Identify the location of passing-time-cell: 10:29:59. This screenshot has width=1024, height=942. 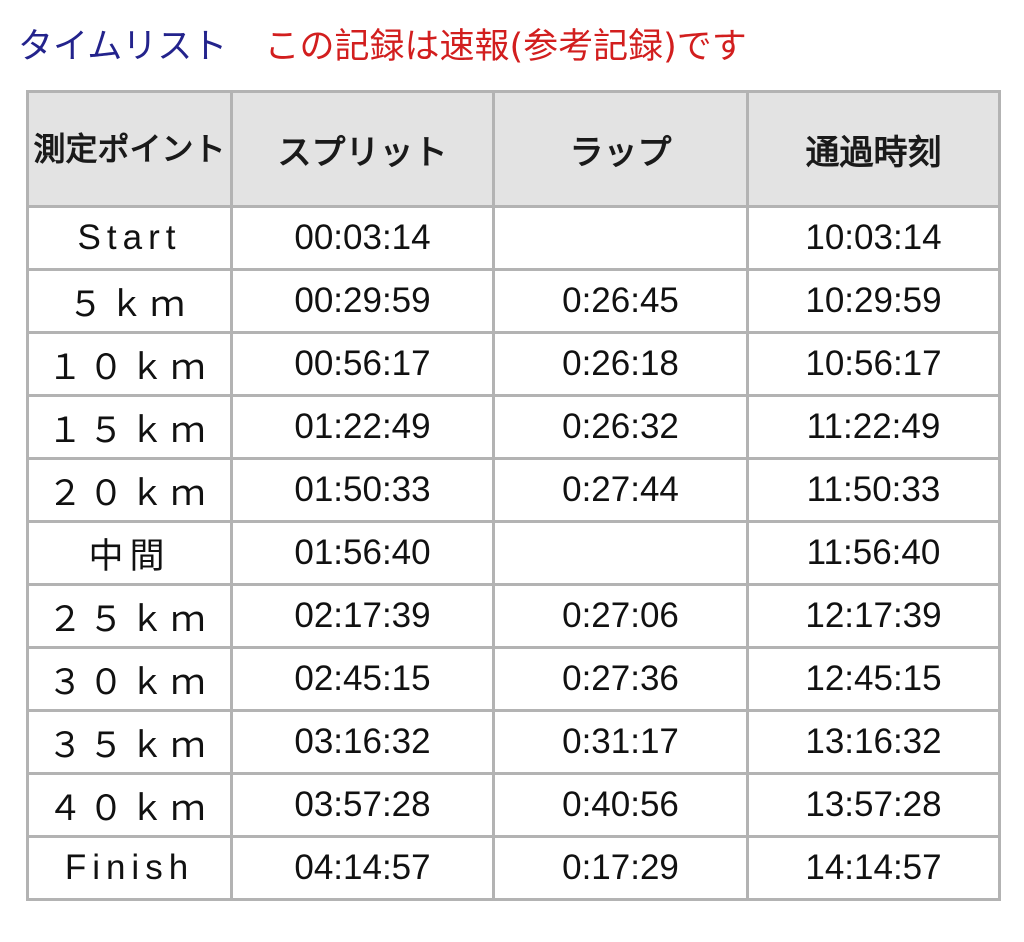
(873, 301).